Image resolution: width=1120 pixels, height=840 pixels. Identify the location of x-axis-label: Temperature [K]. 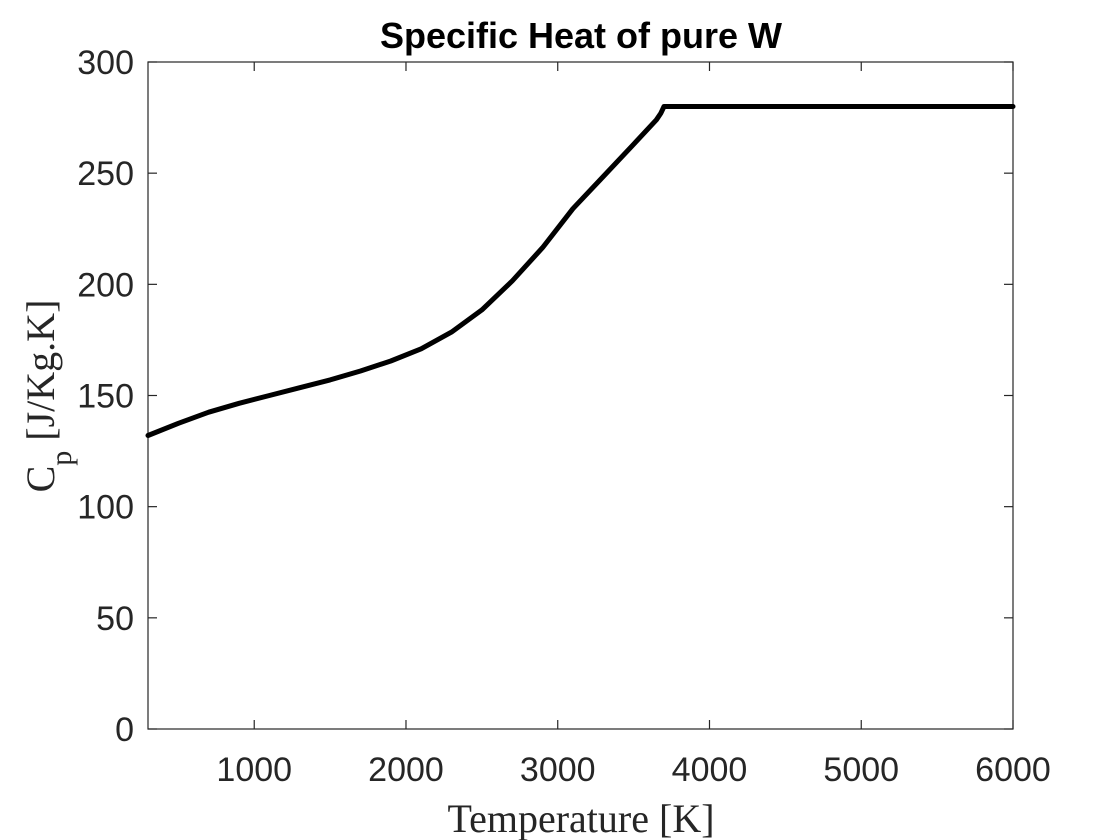
(580, 818).